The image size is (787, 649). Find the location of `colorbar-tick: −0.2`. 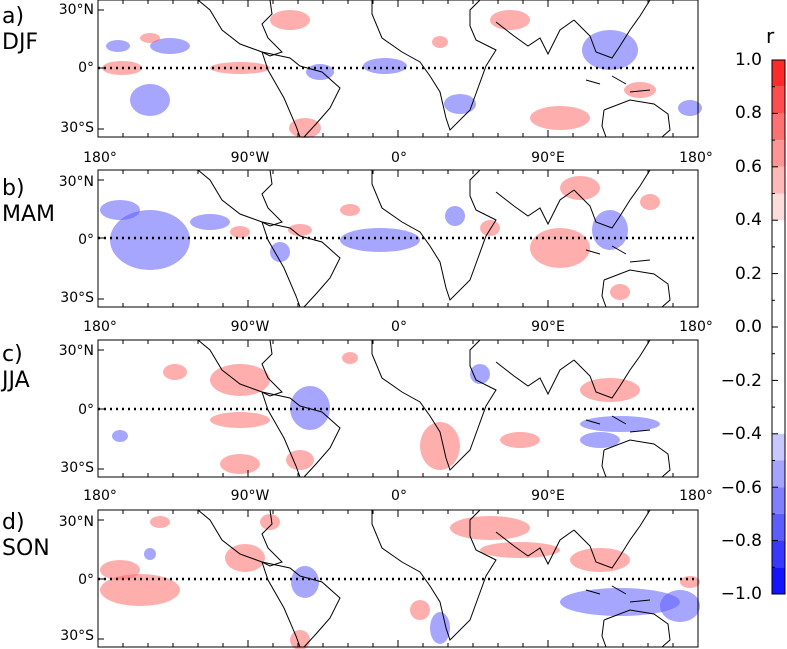

colorbar-tick: −0.2 is located at coordinates (741, 381).